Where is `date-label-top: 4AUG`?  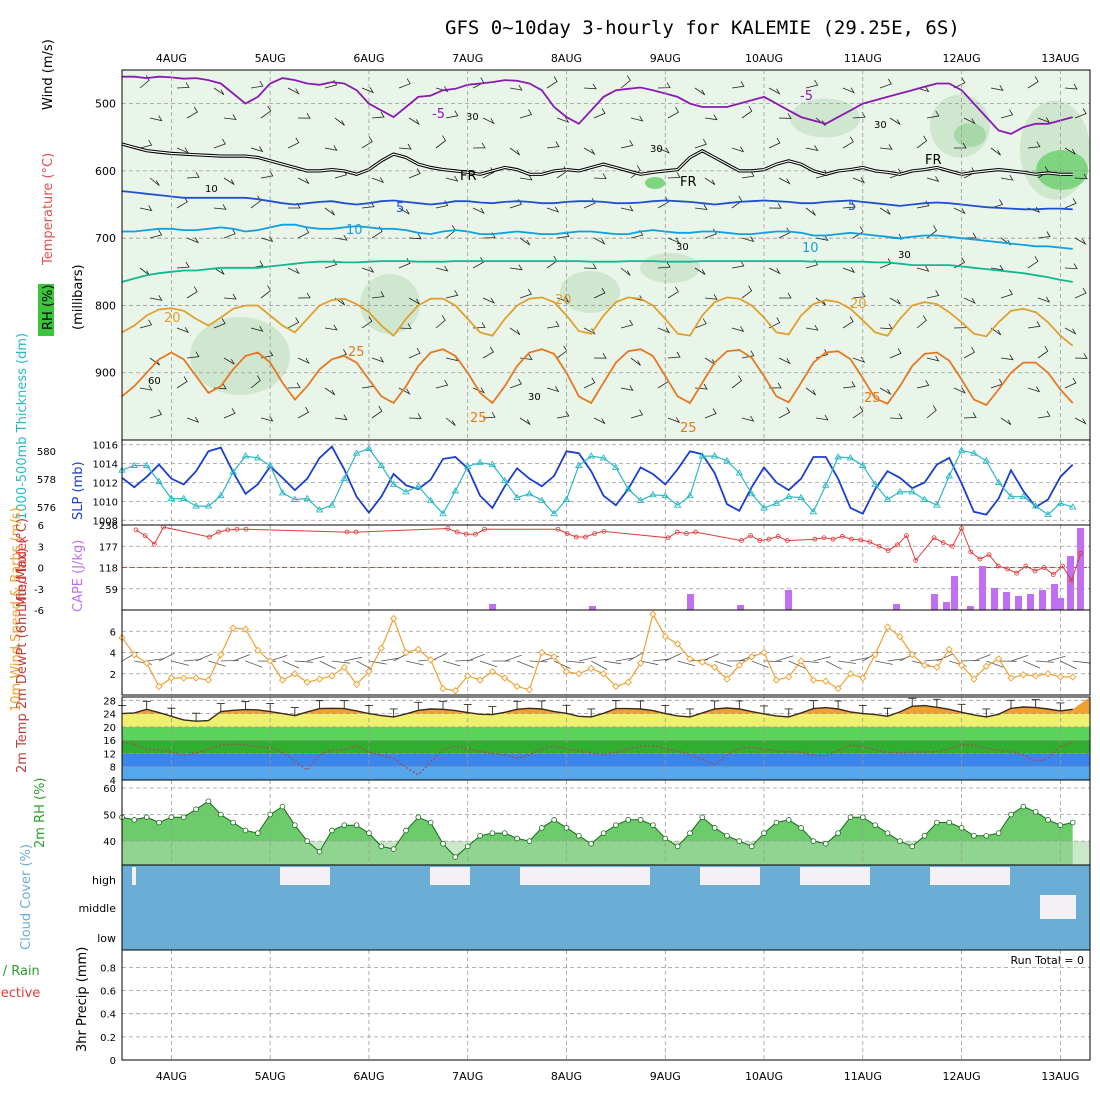 date-label-top: 4AUG is located at coordinates (171, 58).